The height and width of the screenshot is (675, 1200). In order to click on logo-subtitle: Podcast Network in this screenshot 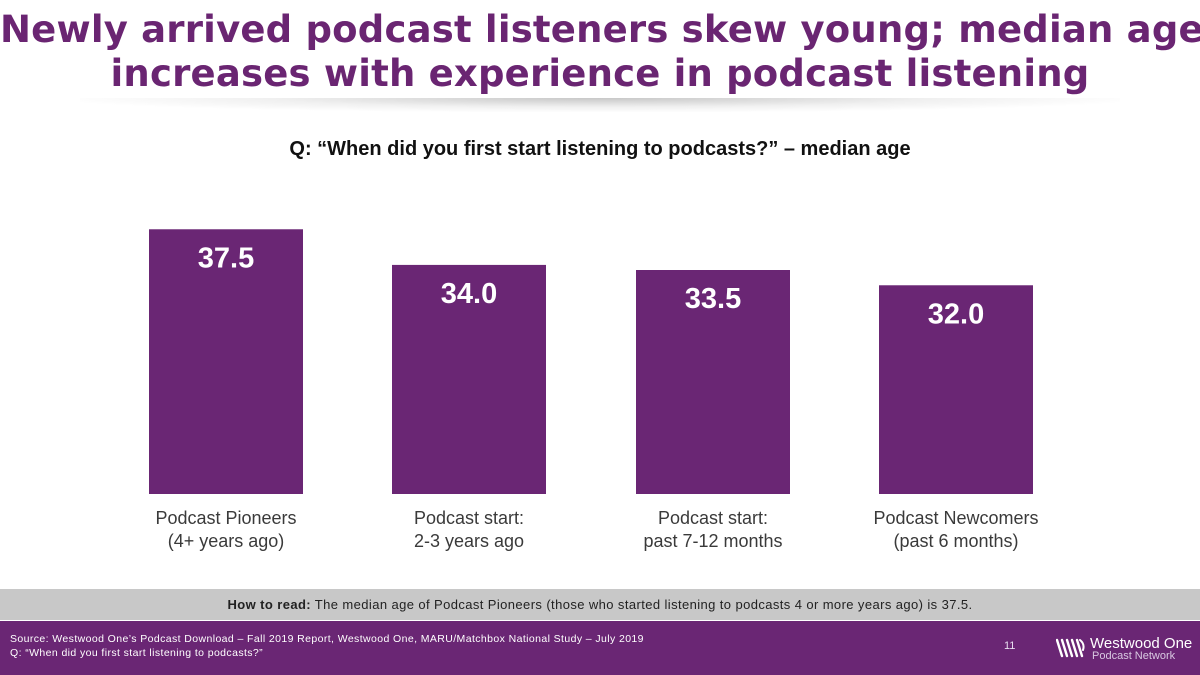, I will do `click(1134, 656)`.